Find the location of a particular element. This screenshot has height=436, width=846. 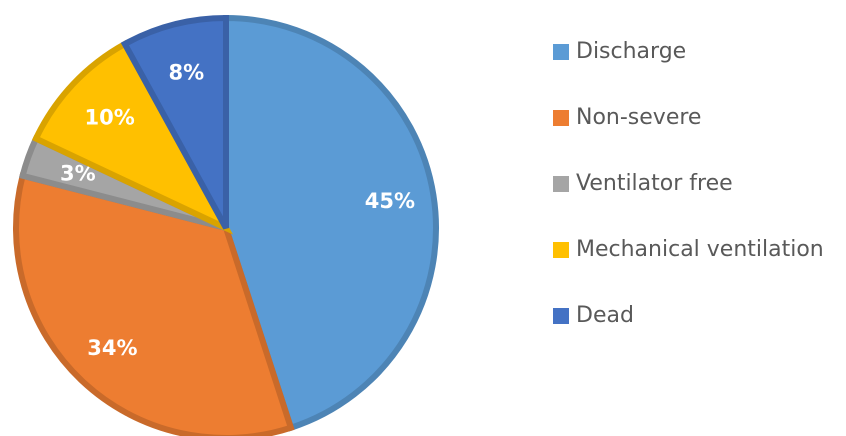

legend-label: Ventilator free is located at coordinates (654, 183).